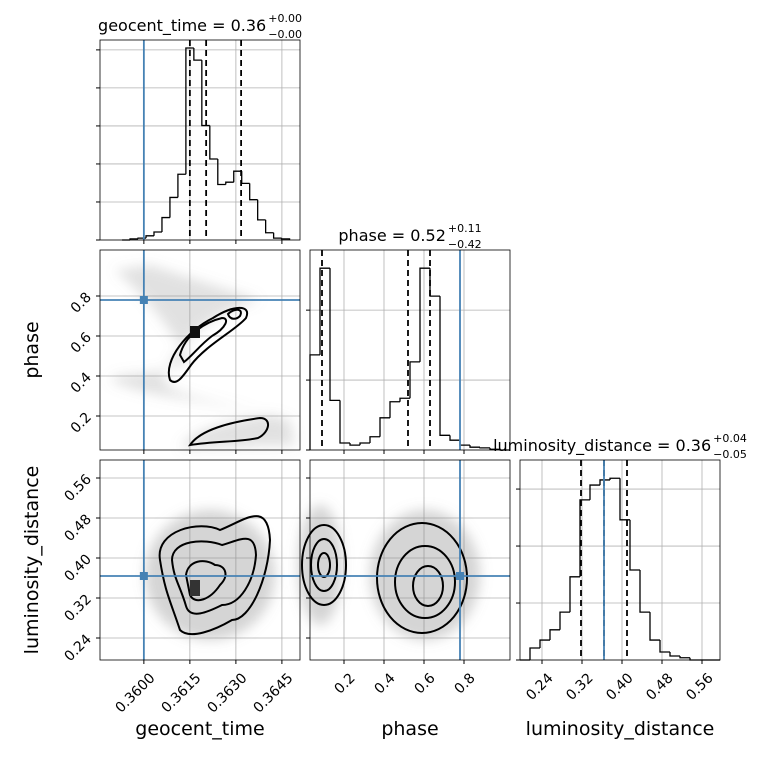  I want to click on title-lower-error: −0.42, so click(465, 244).